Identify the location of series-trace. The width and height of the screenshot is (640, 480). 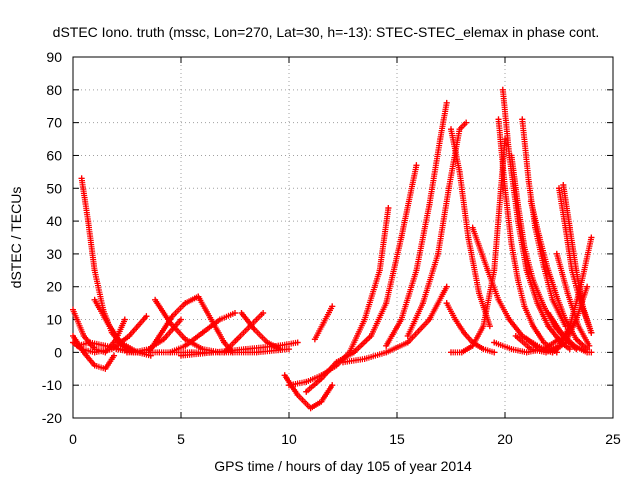
(544, 223).